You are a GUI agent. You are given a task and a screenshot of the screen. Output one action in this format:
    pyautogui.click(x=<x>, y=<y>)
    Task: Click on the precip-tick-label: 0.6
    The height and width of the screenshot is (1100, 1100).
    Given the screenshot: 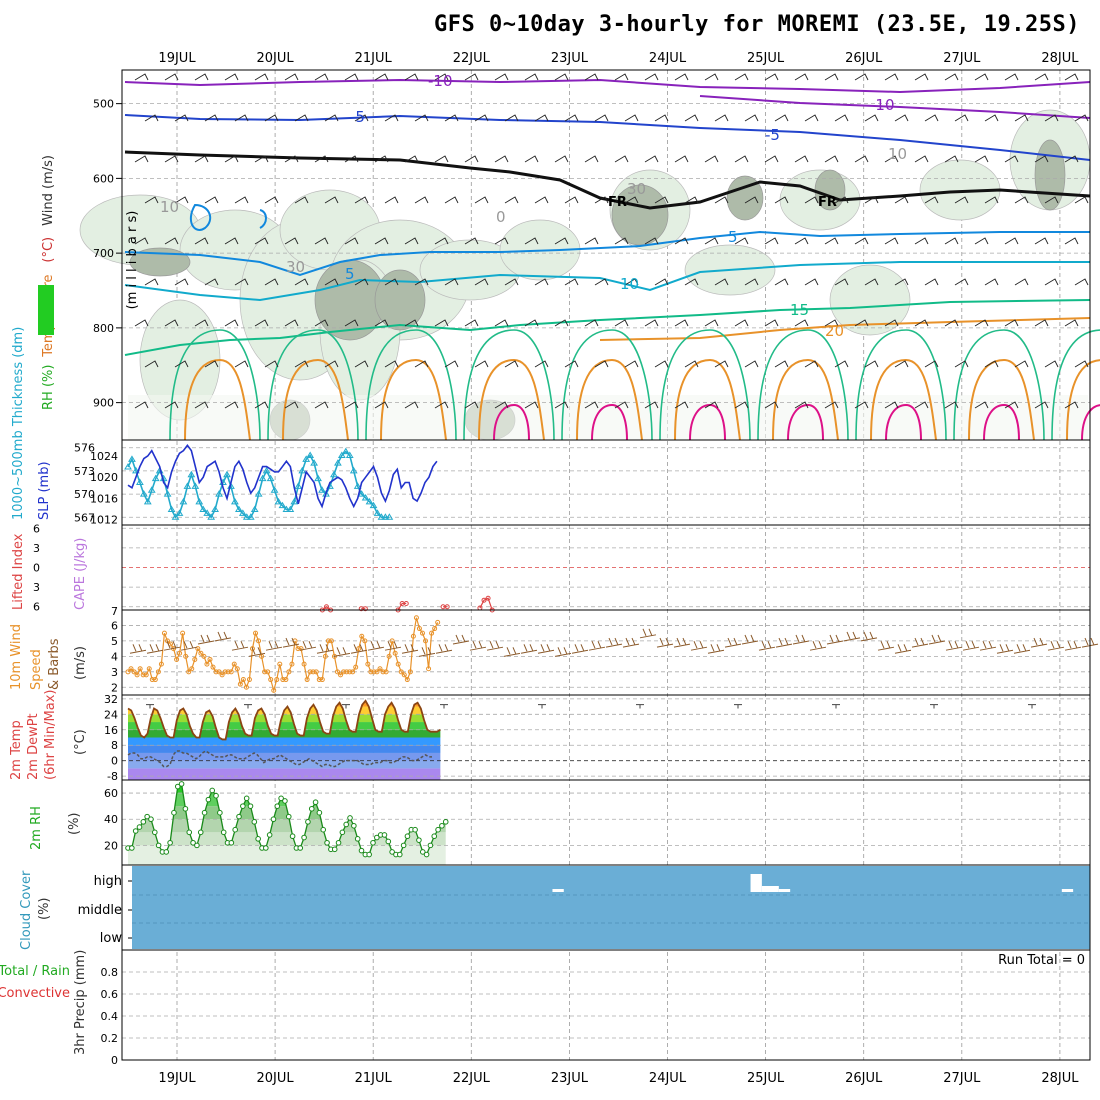 What is the action you would take?
    pyautogui.click(x=110, y=994)
    